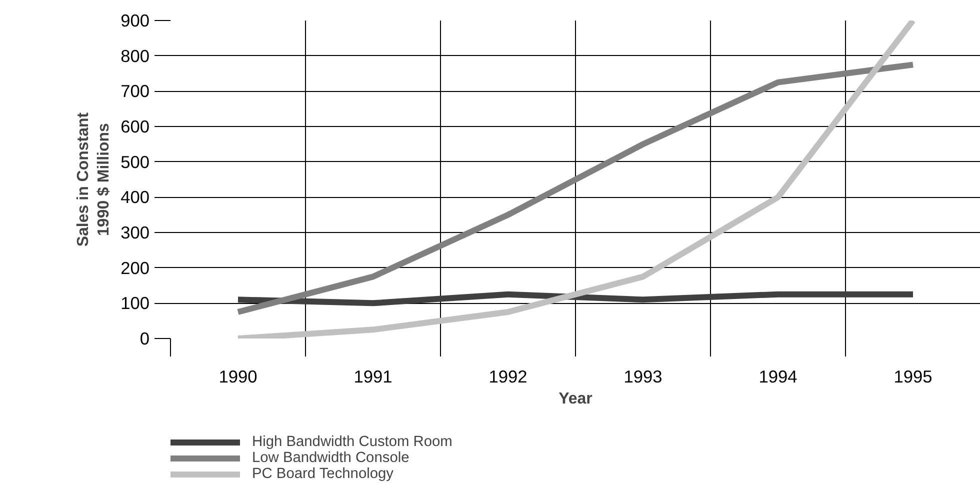 Image resolution: width=980 pixels, height=490 pixels. What do you see at coordinates (913, 376) in the screenshot?
I see `x-tick-label: 1995` at bounding box center [913, 376].